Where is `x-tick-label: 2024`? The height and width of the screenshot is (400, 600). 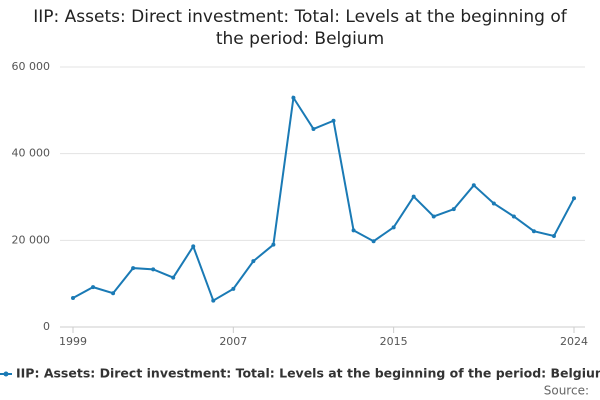 x-tick-label: 2024 is located at coordinates (574, 341).